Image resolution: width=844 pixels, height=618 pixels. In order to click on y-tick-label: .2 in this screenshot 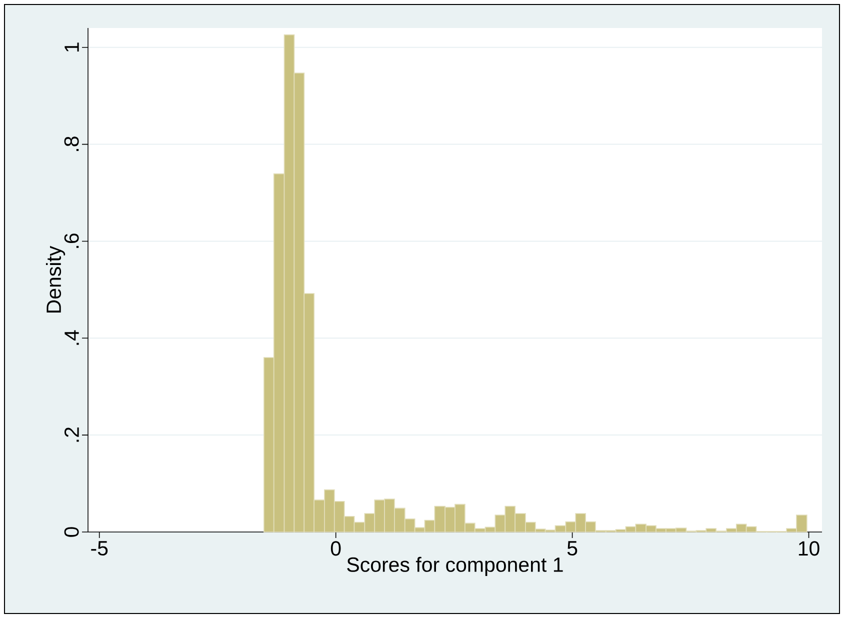, I will do `click(71, 435)`.